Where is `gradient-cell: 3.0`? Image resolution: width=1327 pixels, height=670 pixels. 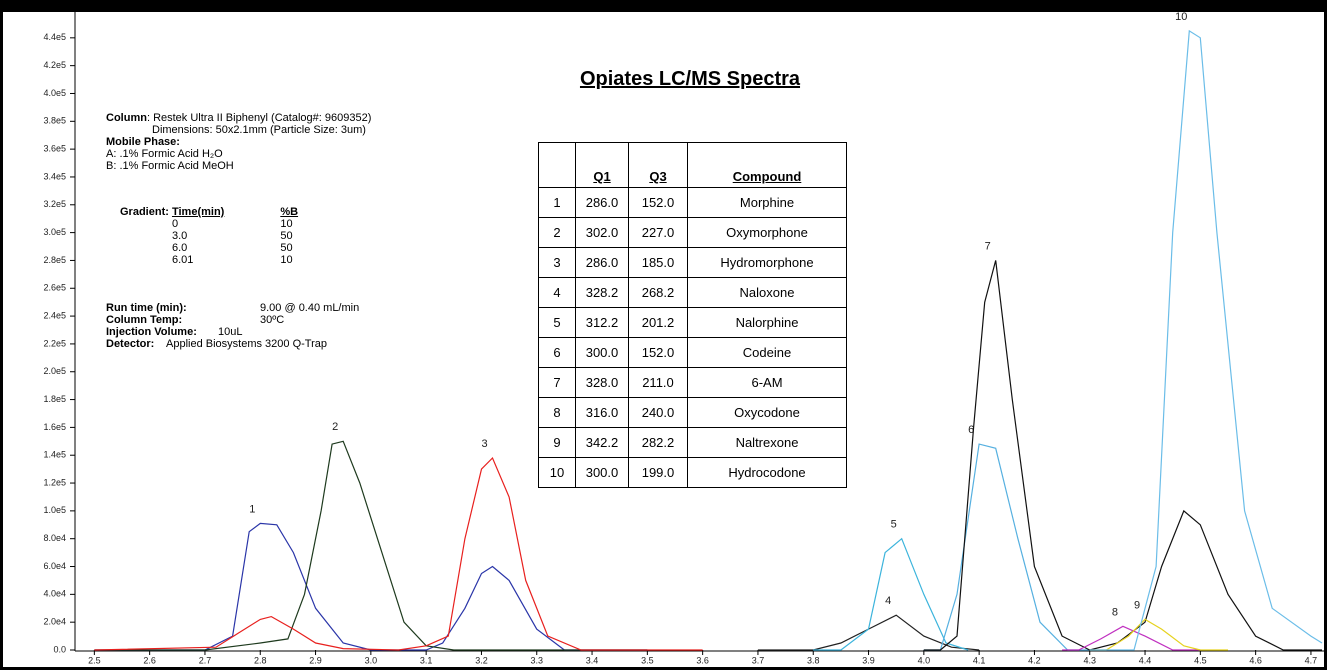 gradient-cell: 3.0 is located at coordinates (180, 236).